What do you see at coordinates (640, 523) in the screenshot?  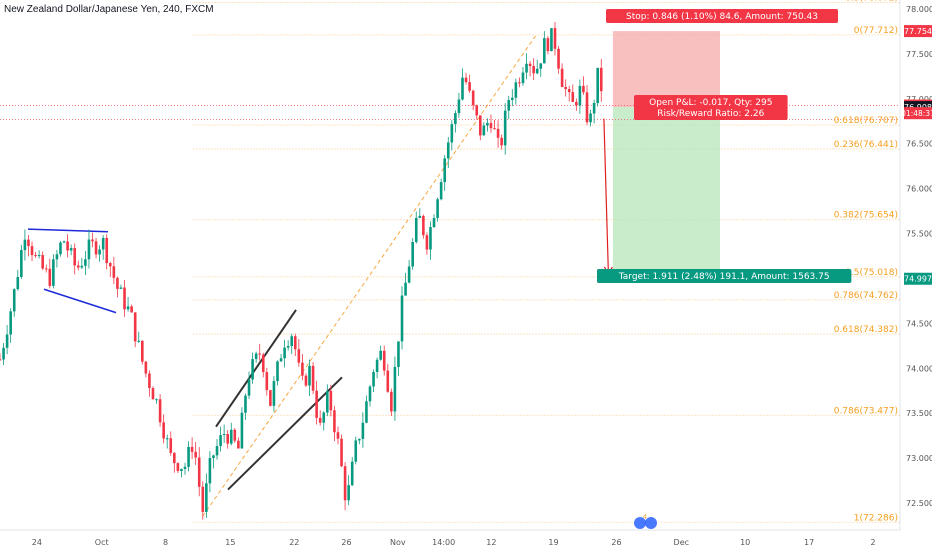 I see `news-icon` at bounding box center [640, 523].